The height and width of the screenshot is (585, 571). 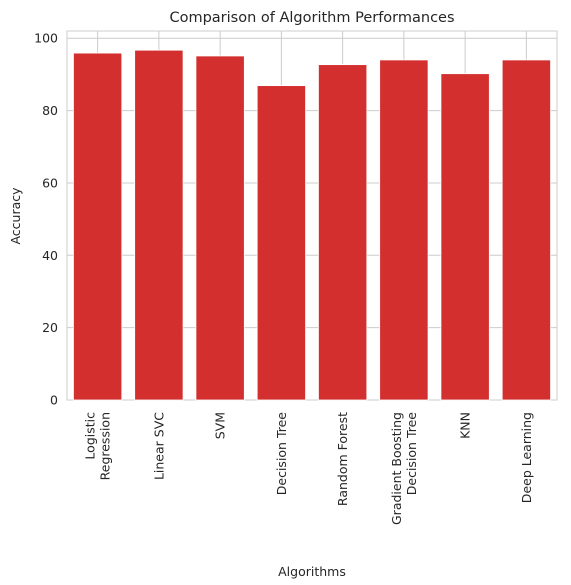 What do you see at coordinates (46, 38) in the screenshot?
I see `y-tick-label: 100` at bounding box center [46, 38].